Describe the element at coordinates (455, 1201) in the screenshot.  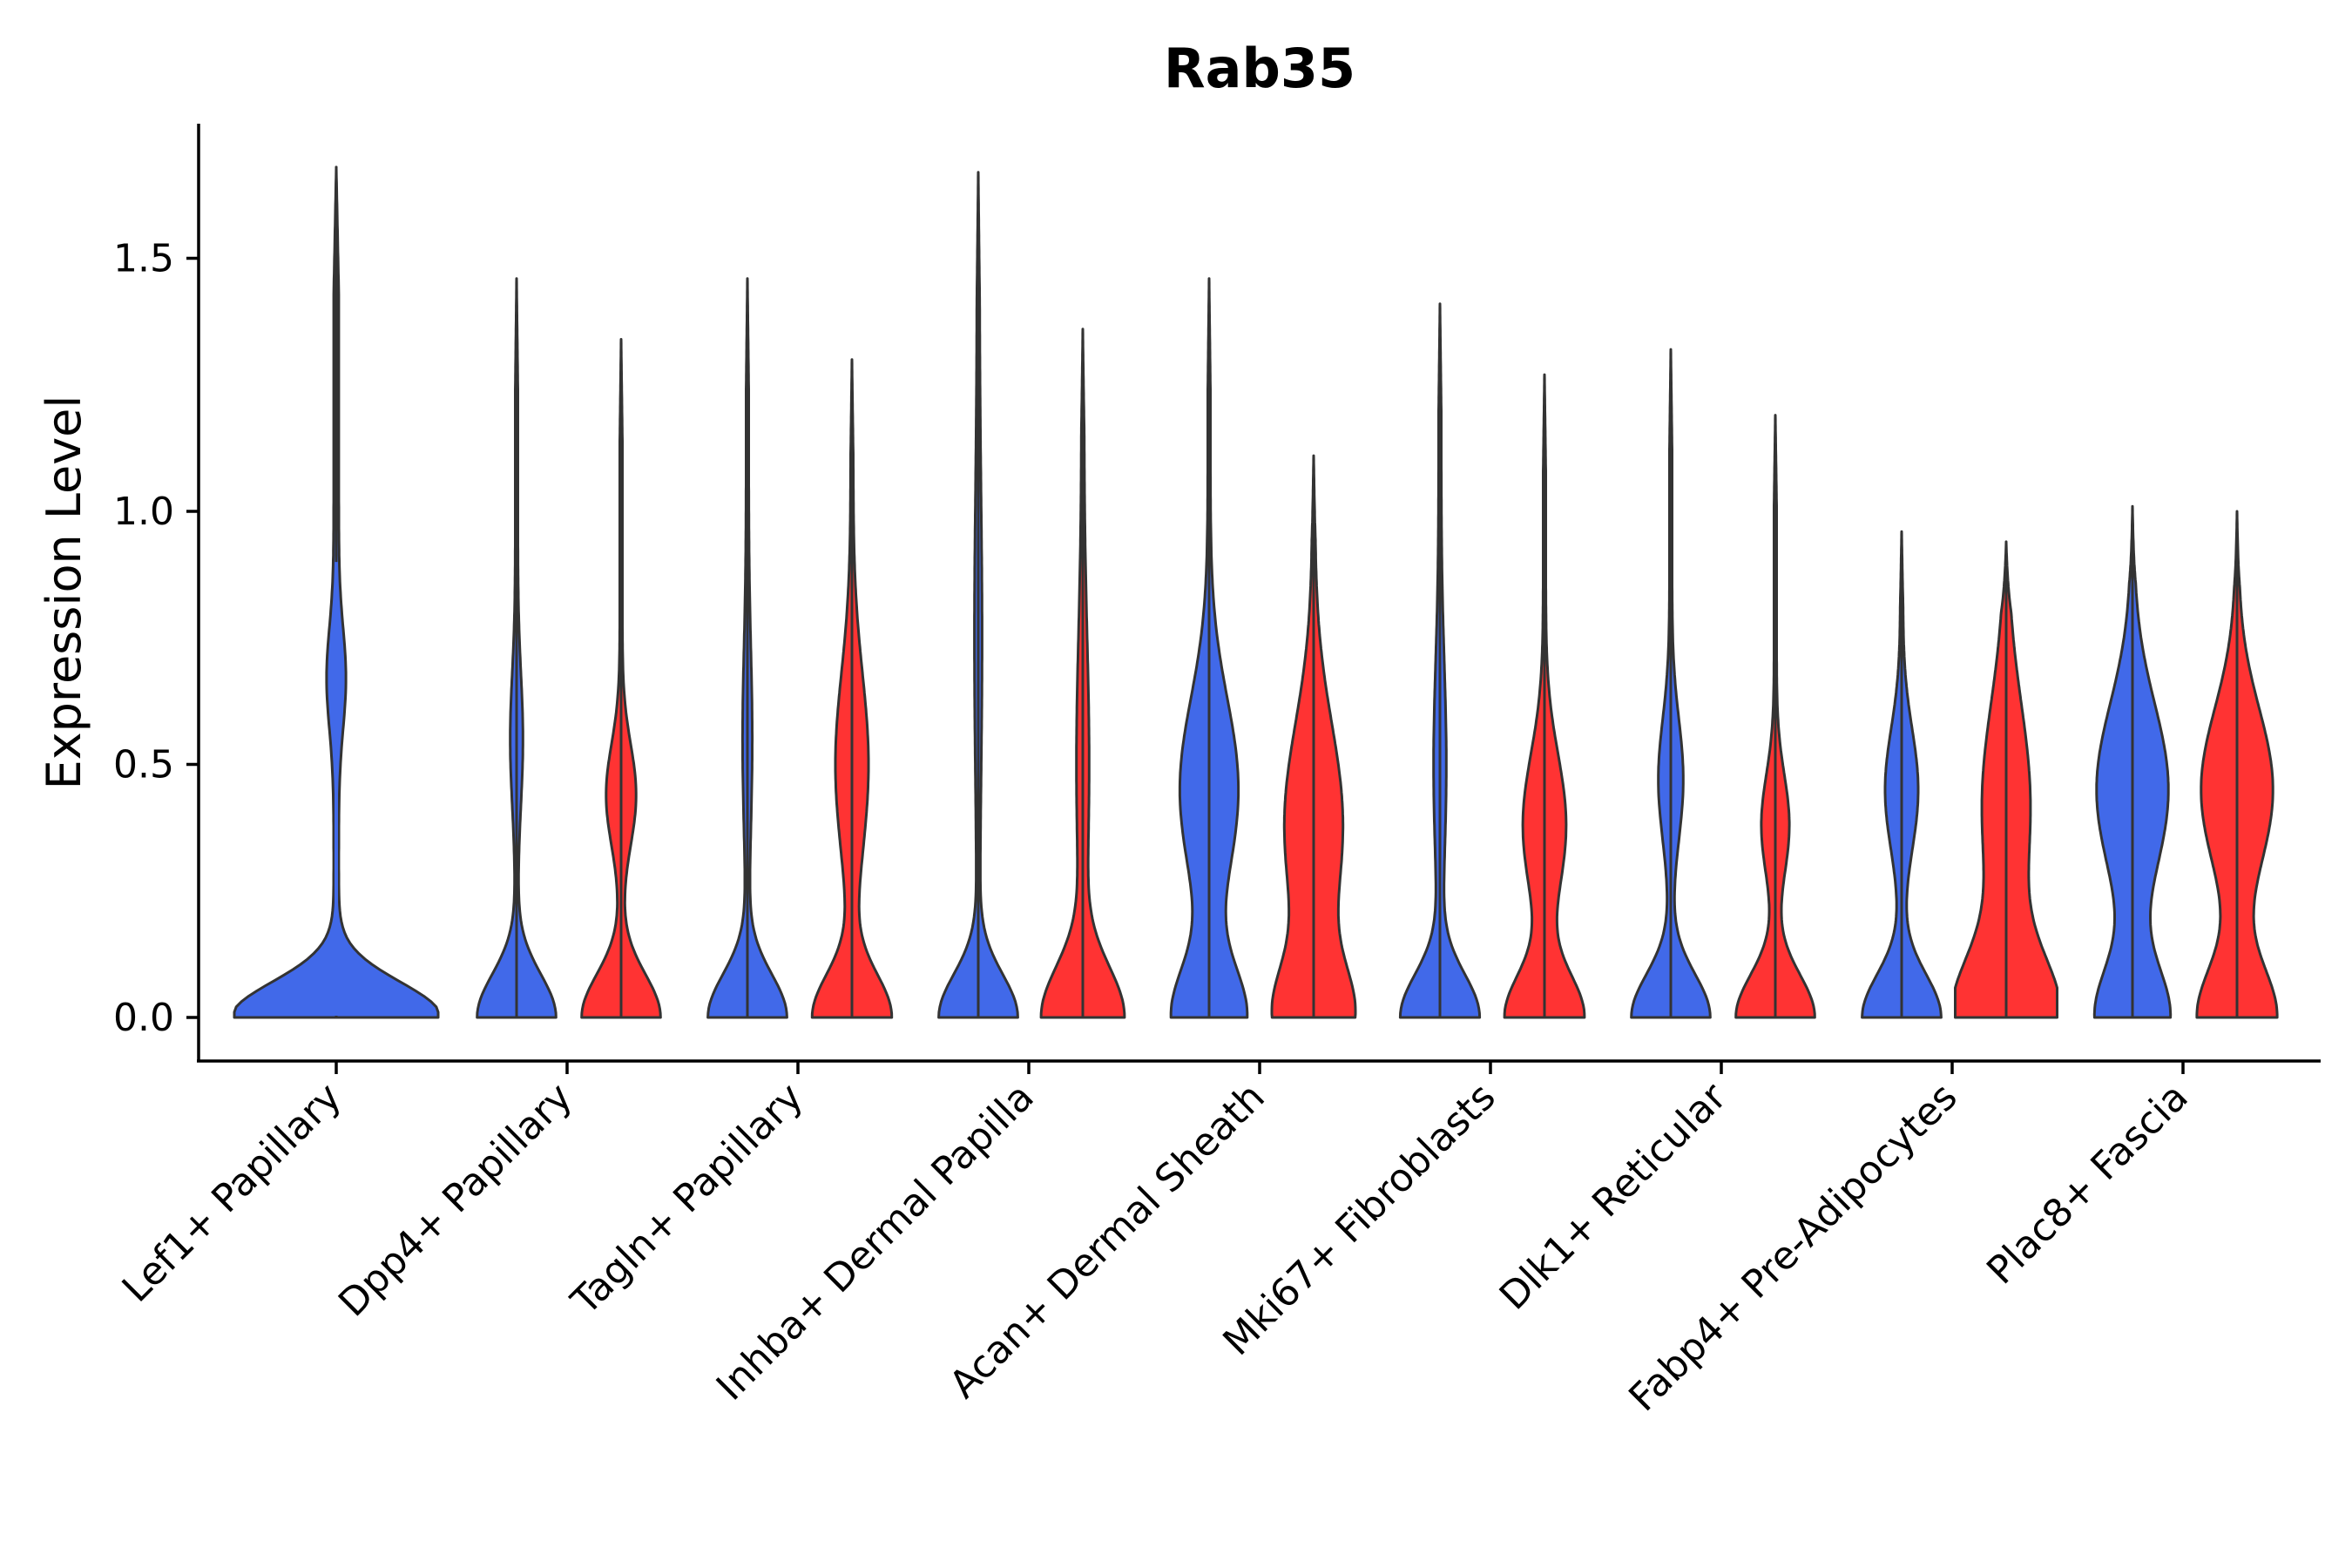
I see `x-tick-label: Dpp4+ Papillary` at that location.